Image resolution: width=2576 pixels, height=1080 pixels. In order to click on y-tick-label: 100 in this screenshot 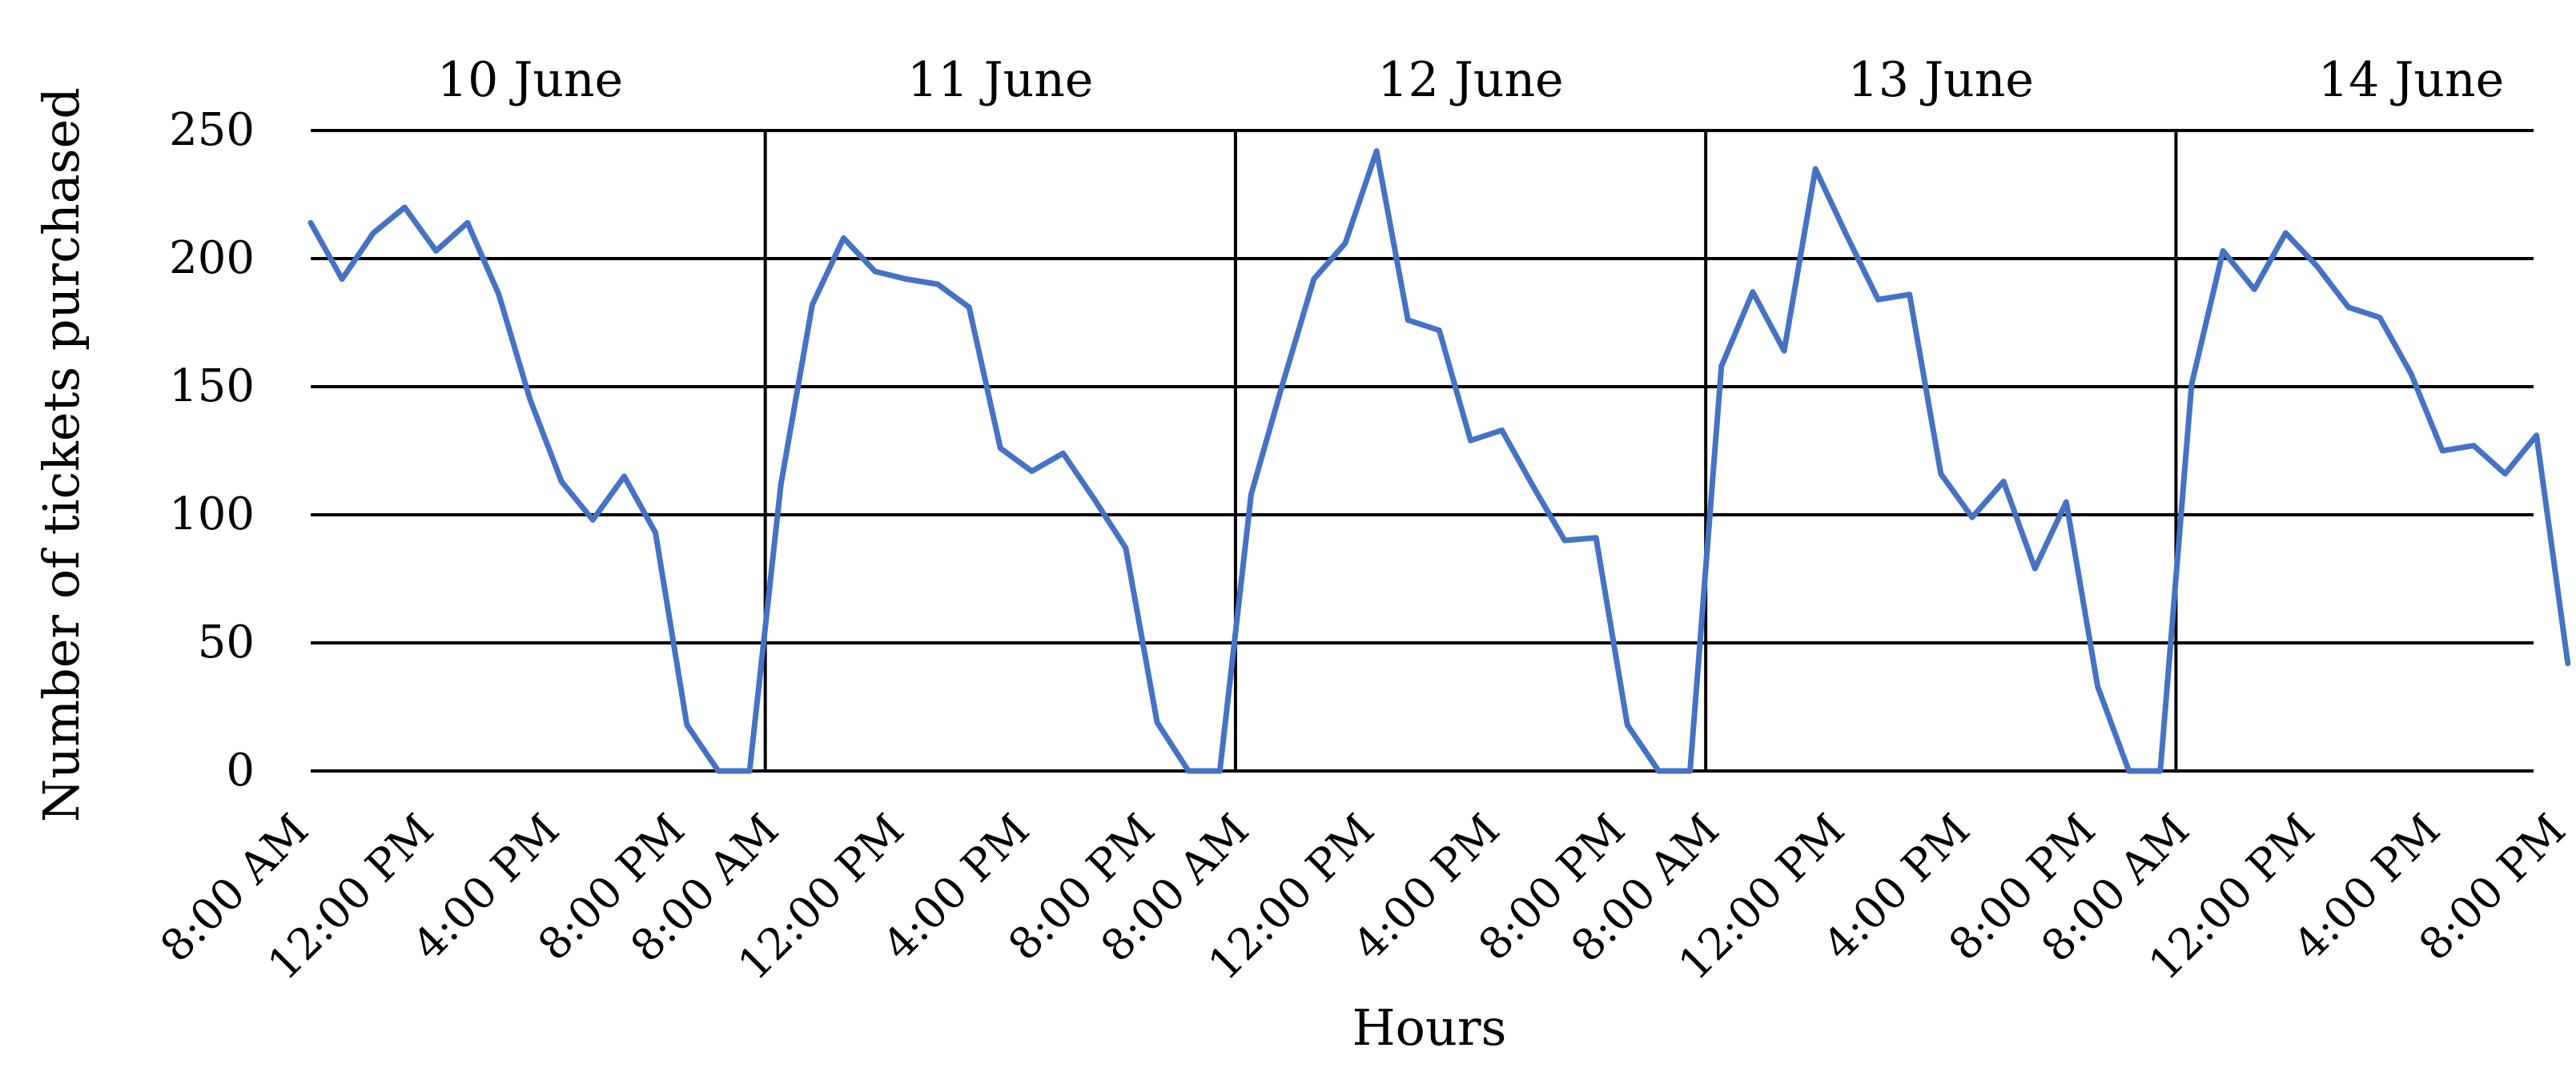, I will do `click(212, 514)`.